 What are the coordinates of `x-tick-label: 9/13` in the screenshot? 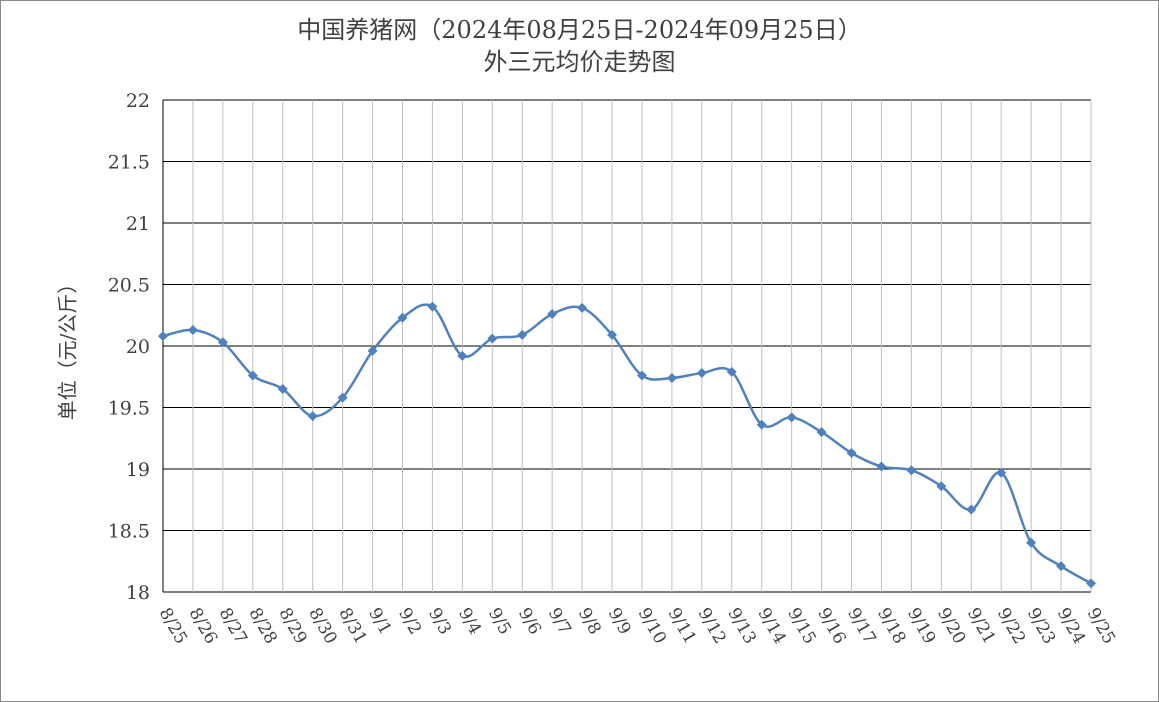 It's located at (741, 626).